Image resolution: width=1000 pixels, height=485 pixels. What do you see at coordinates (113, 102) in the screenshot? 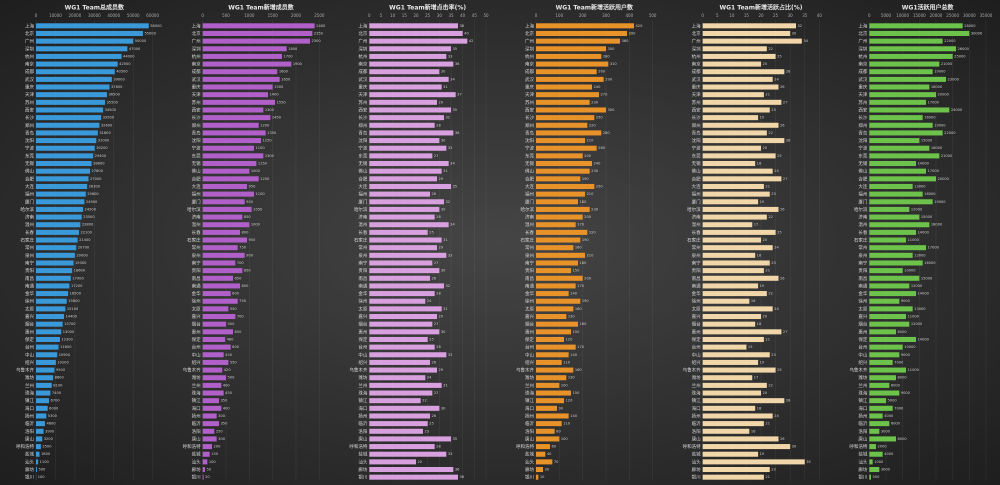
I see `value-label: 35500` at bounding box center [113, 102].